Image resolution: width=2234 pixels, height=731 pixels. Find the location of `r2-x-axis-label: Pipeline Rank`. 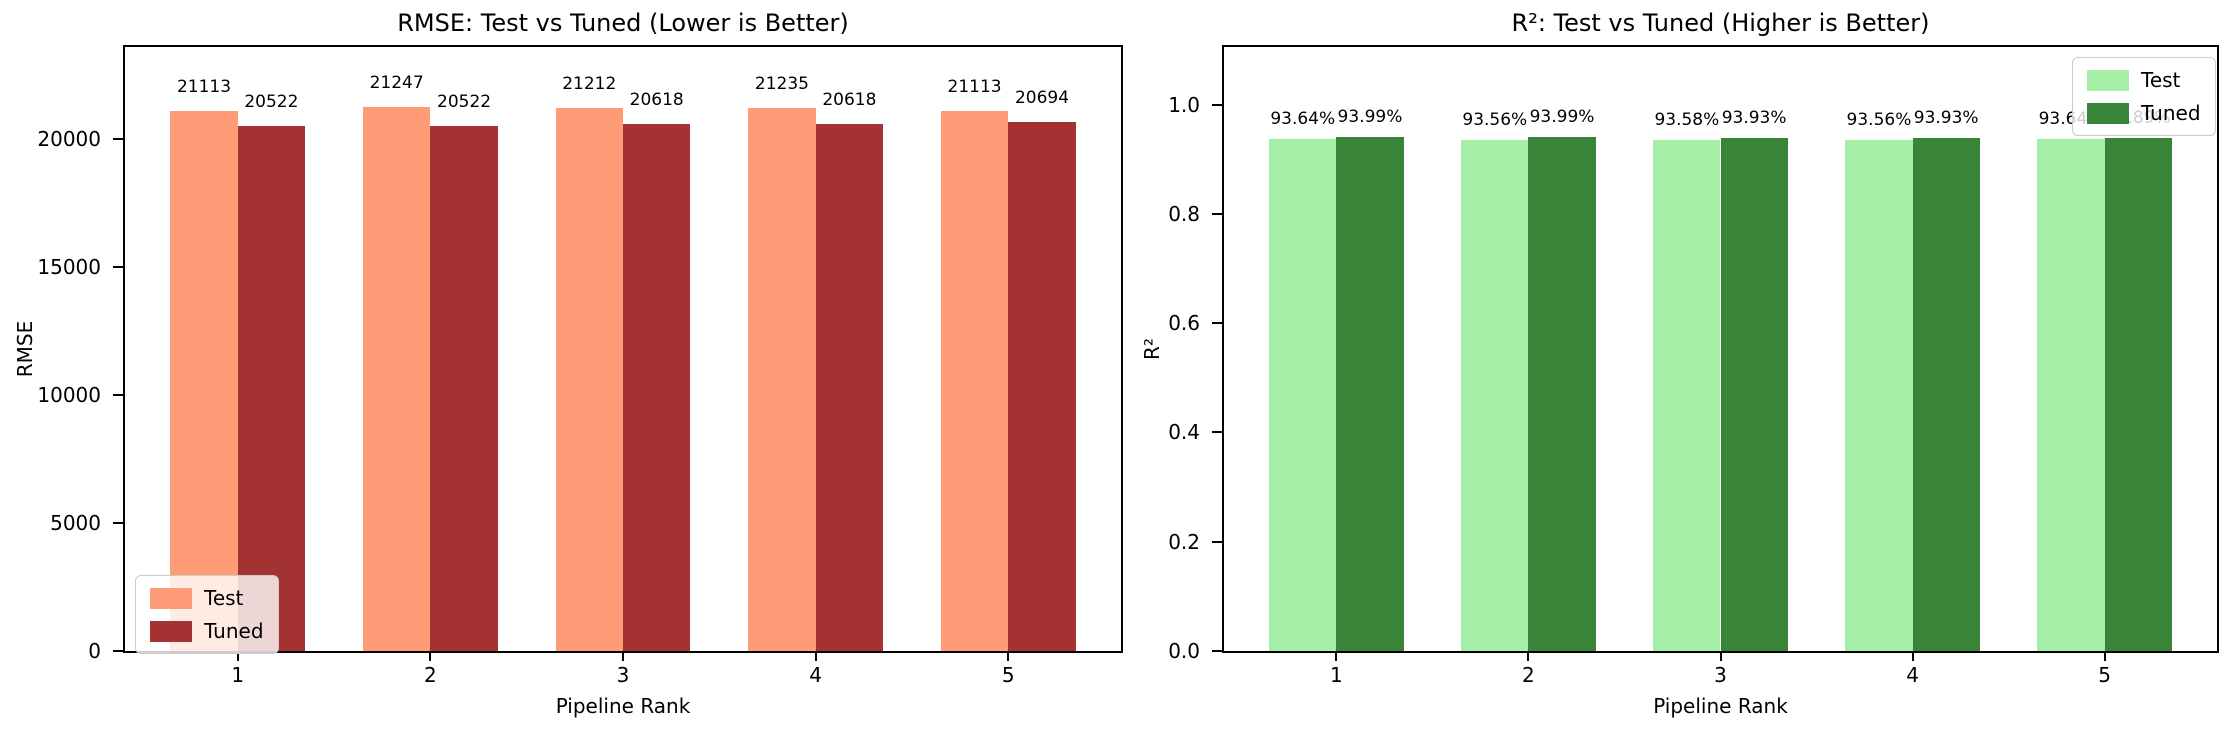

r2-x-axis-label: Pipeline Rank is located at coordinates (1720, 706).